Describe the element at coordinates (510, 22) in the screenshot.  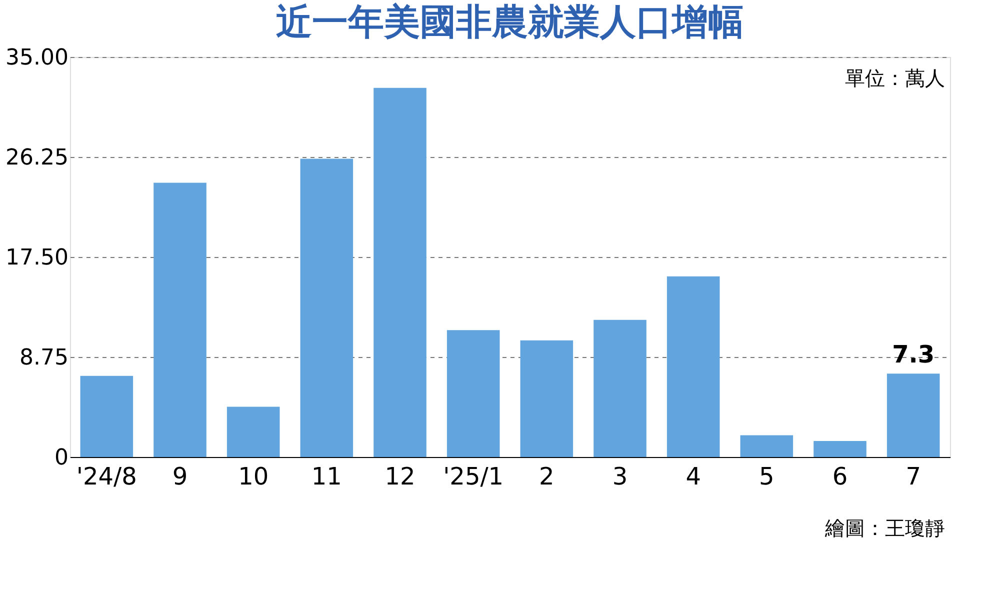
I see `chart-title: 近一年美國非農就業人口增幅` at that location.